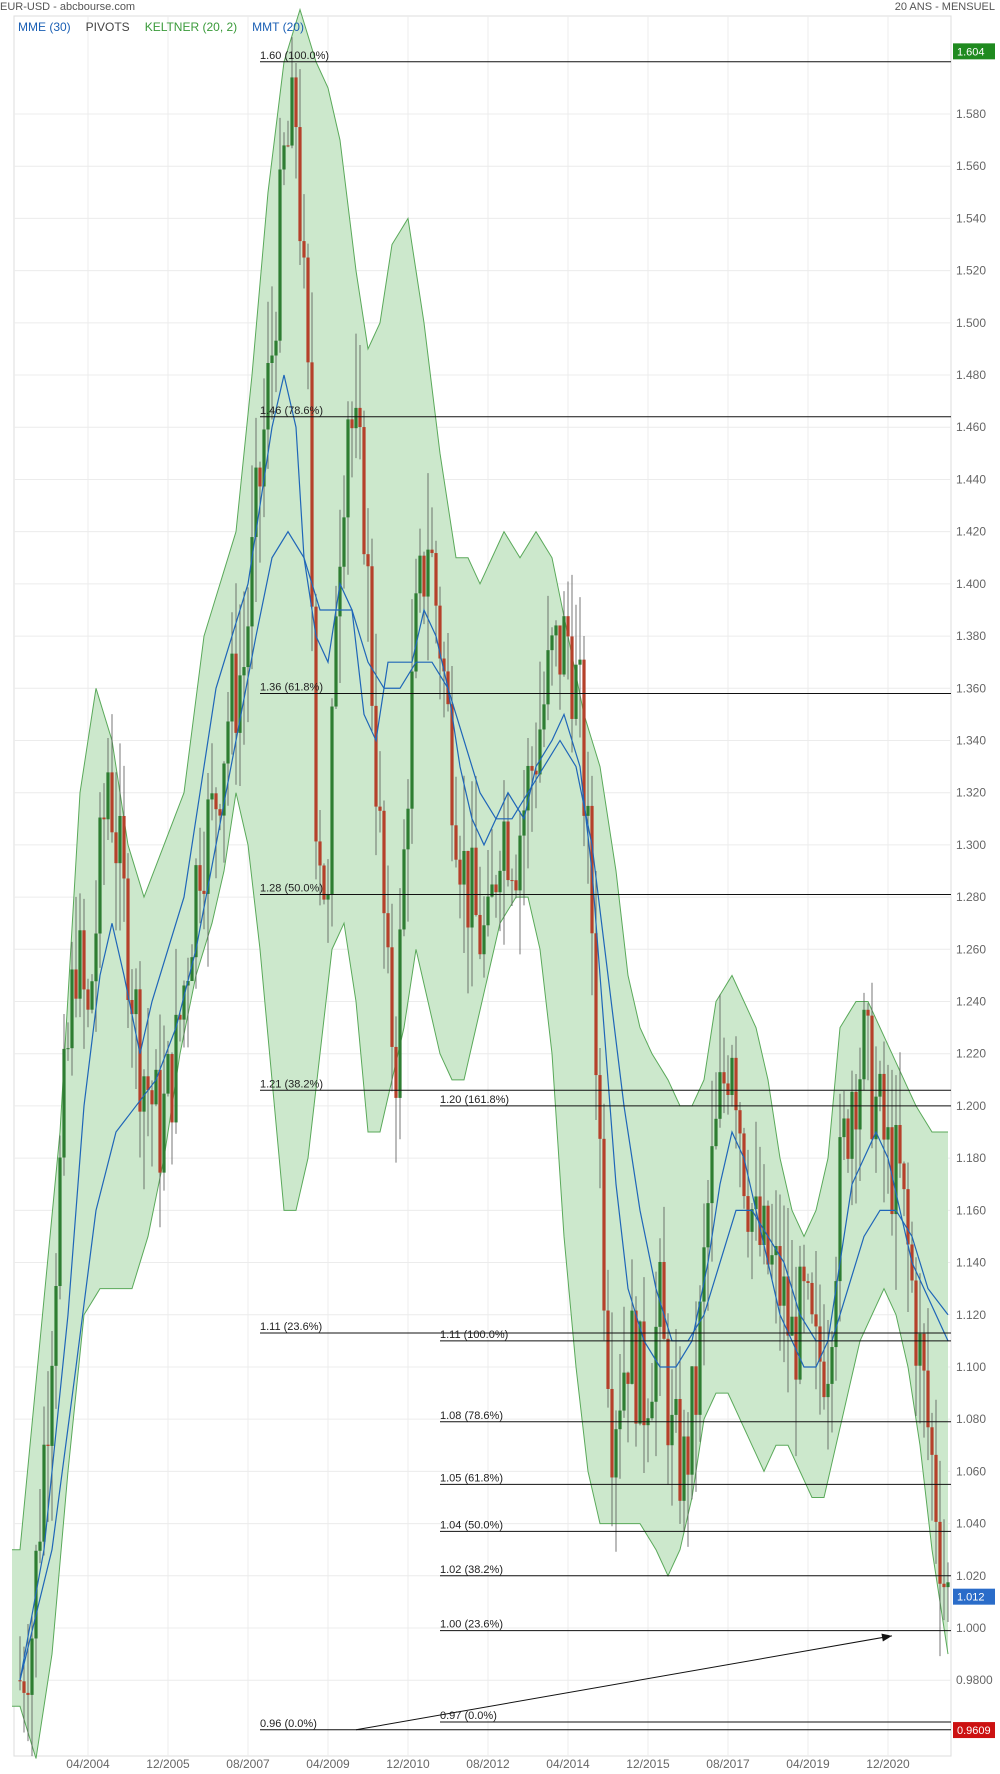 The width and height of the screenshot is (1000, 1774). What do you see at coordinates (971, 1054) in the screenshot?
I see `y-tick-label: 1.220` at bounding box center [971, 1054].